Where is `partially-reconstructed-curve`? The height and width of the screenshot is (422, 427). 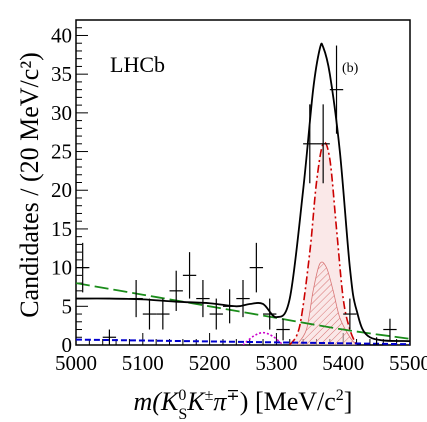
partially-reconstructed-curve is located at coordinates (263, 338).